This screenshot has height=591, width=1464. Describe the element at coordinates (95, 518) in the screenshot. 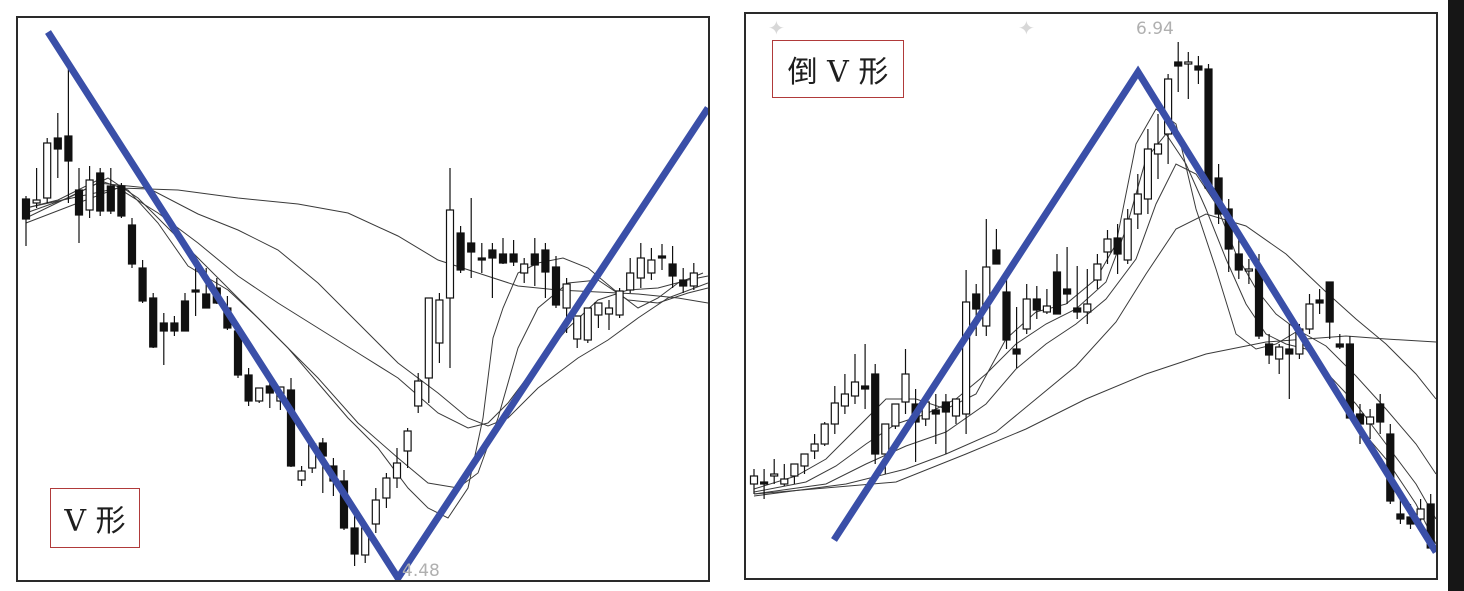

I see `v-pattern-label: V 形` at that location.